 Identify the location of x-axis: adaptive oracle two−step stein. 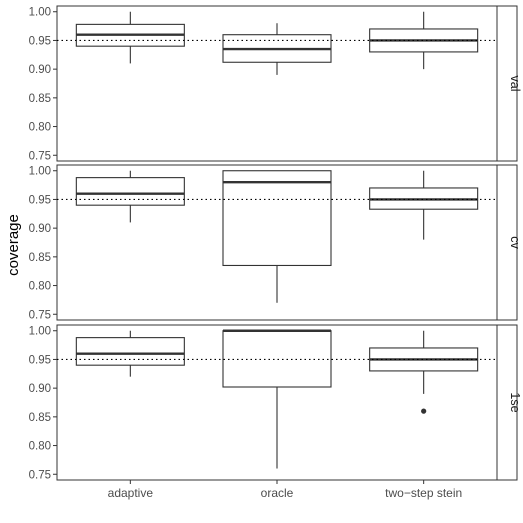
(285, 490).